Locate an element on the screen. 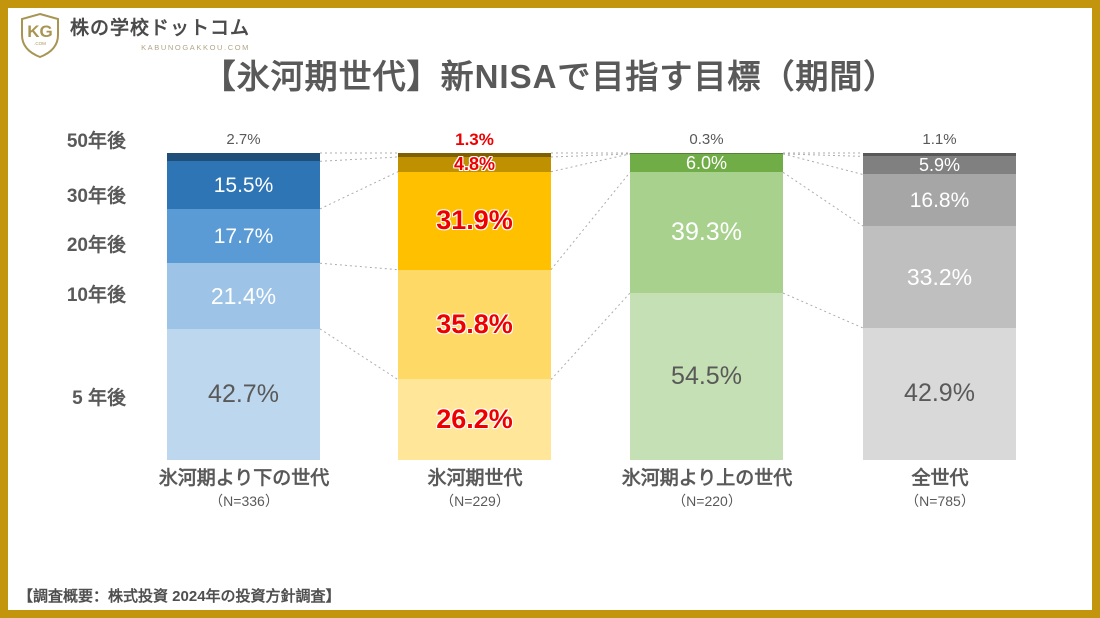  segment-value-label: 5.9% is located at coordinates (939, 165).